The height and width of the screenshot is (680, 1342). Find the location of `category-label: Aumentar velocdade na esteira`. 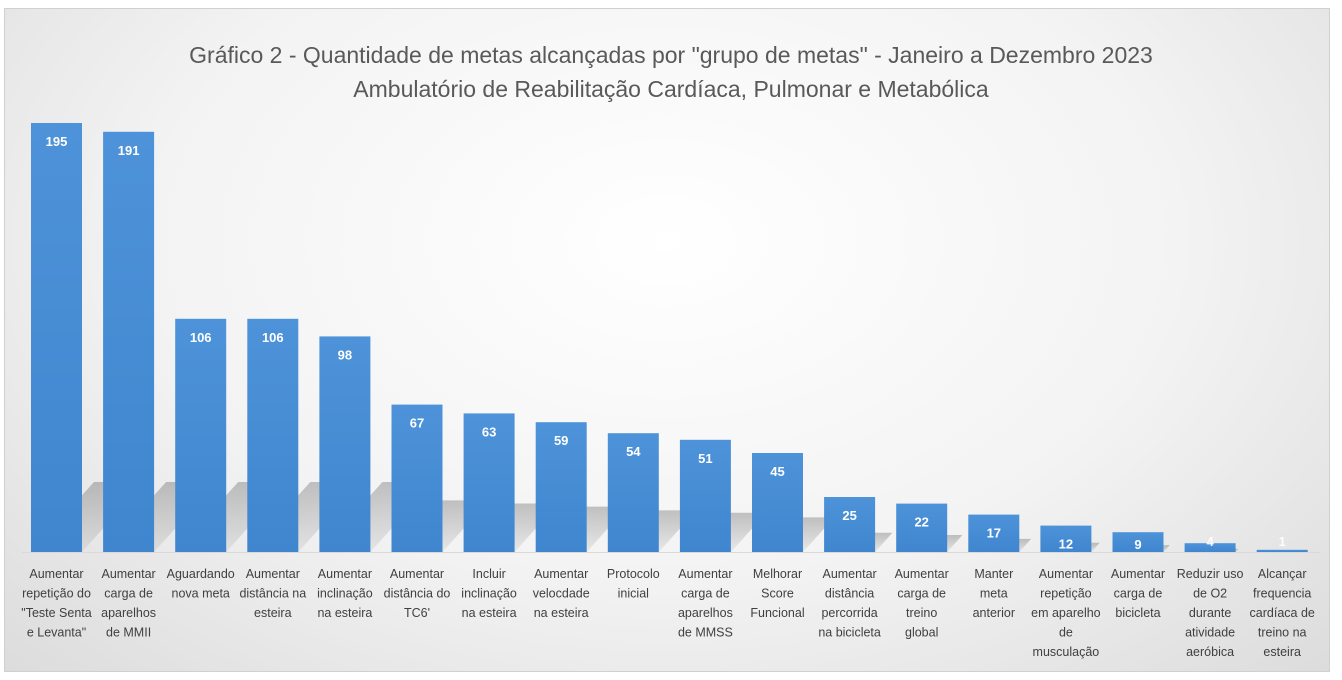

category-label: Aumentar velocdade na esteira is located at coordinates (561, 593).